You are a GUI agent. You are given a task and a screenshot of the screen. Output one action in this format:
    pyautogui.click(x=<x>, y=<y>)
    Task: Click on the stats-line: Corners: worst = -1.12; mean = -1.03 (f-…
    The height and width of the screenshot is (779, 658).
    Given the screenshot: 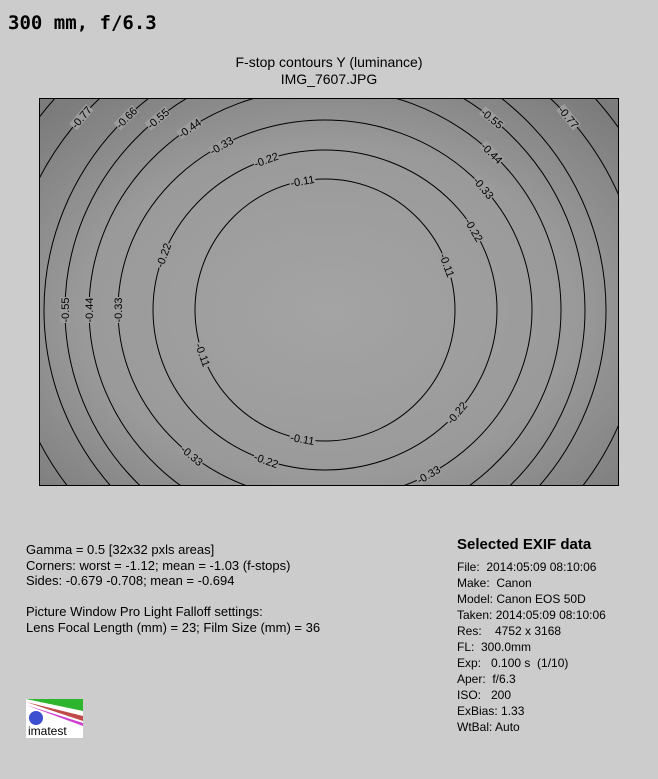 What is the action you would take?
    pyautogui.click(x=158, y=565)
    